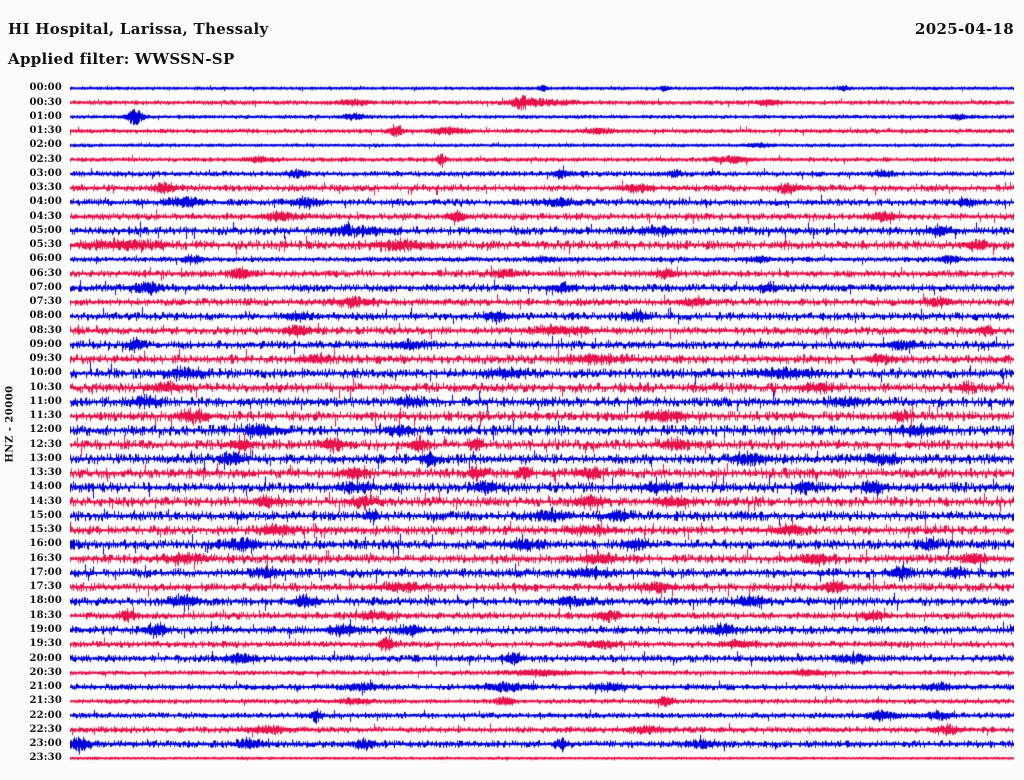 This screenshot has height=780, width=1024. What do you see at coordinates (45, 544) in the screenshot?
I see `time-label: 16:00` at bounding box center [45, 544].